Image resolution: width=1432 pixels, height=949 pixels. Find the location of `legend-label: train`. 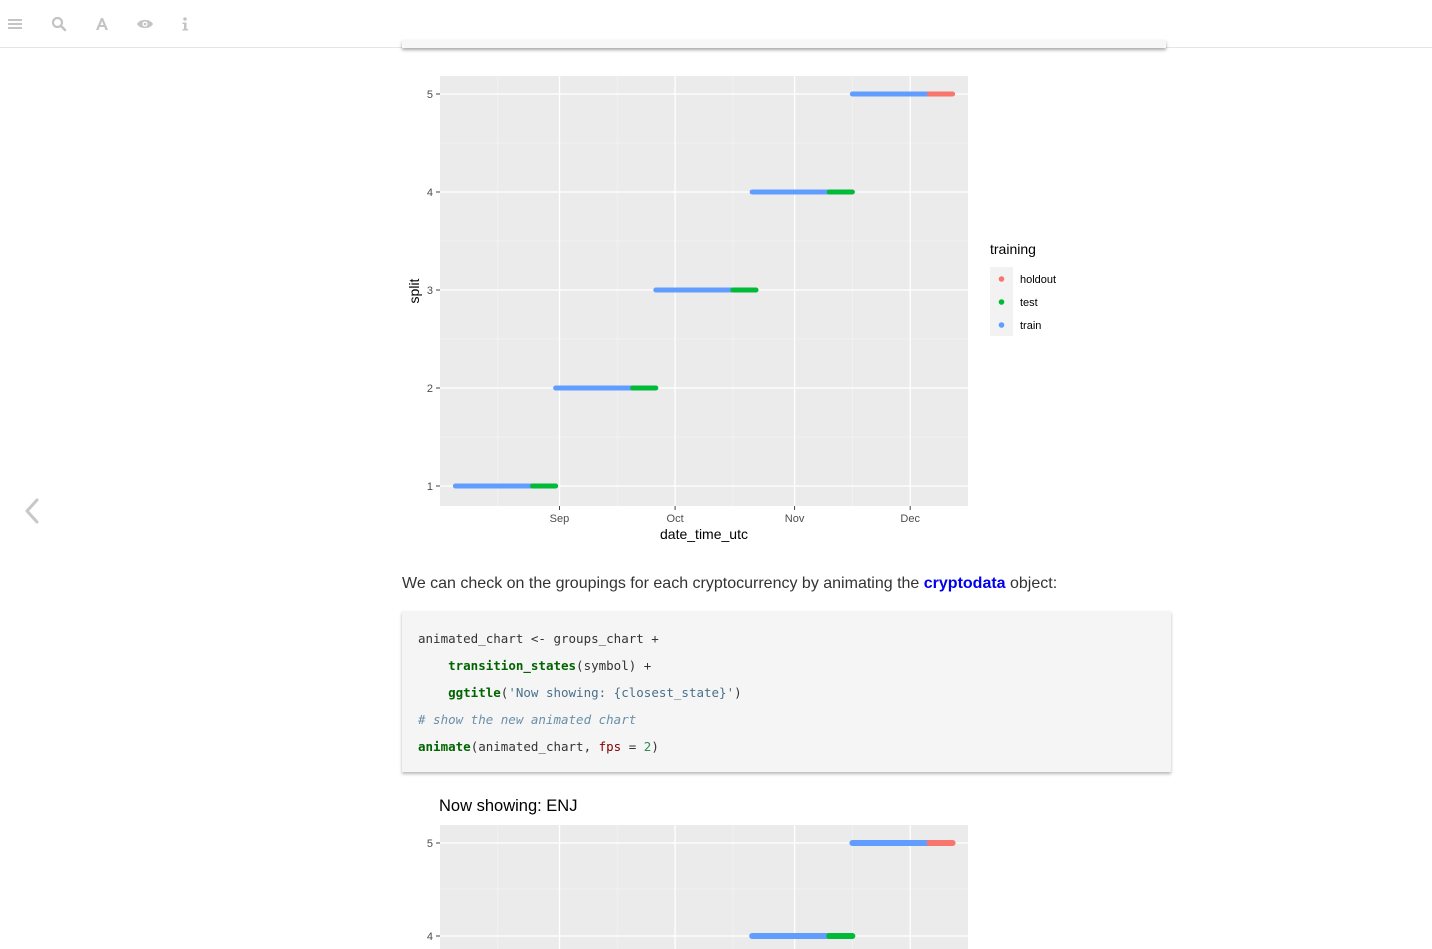

legend-label: train is located at coordinates (1030, 326).